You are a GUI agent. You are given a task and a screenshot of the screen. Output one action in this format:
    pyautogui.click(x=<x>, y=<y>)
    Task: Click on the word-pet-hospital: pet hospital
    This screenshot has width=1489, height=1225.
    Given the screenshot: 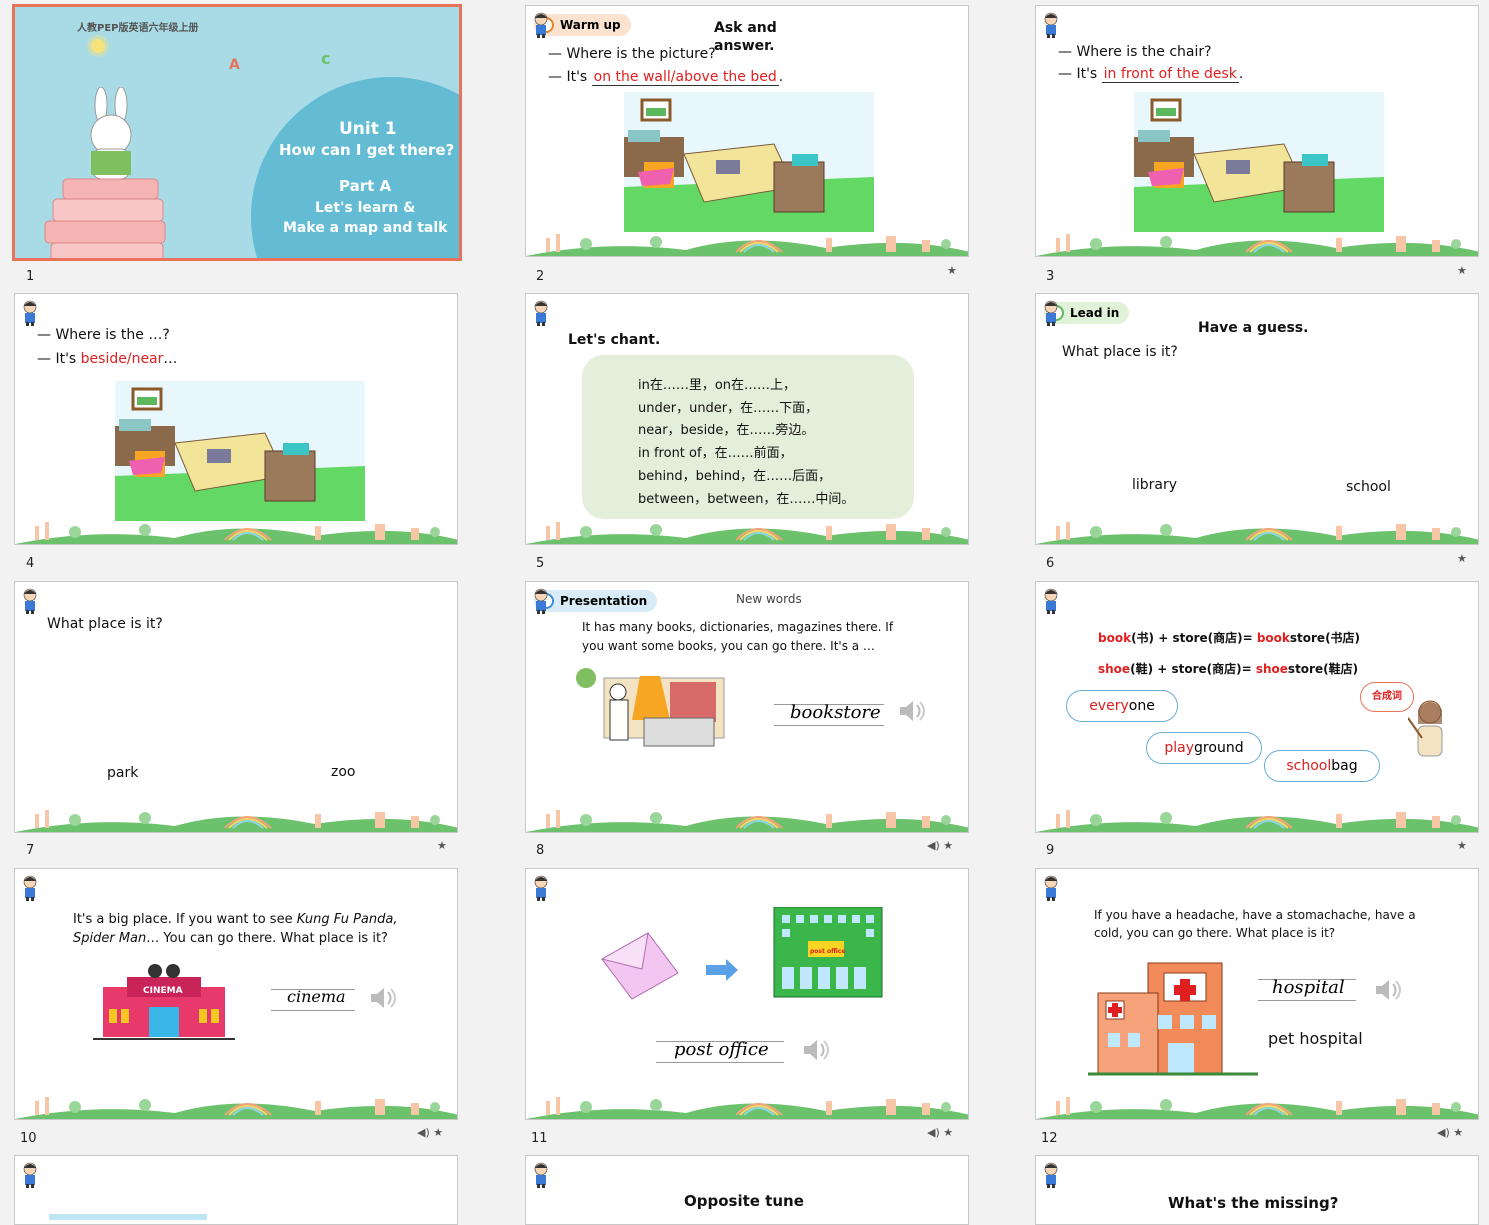 What is the action you would take?
    pyautogui.click(x=1315, y=1038)
    